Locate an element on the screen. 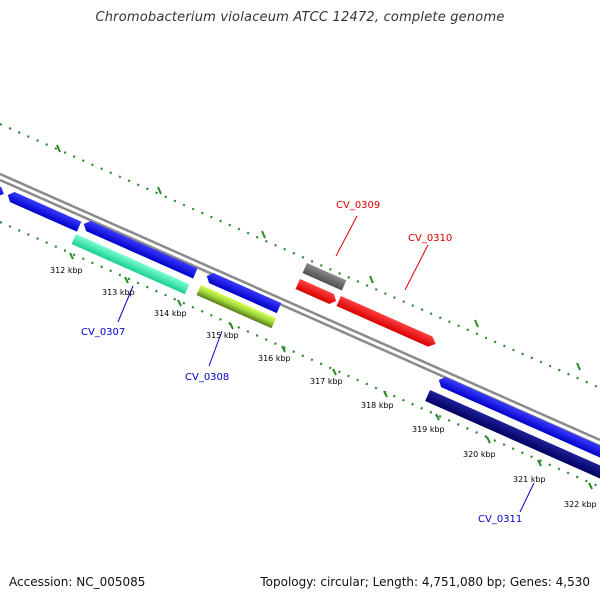  cv0307-connector is located at coordinates (125, 304).